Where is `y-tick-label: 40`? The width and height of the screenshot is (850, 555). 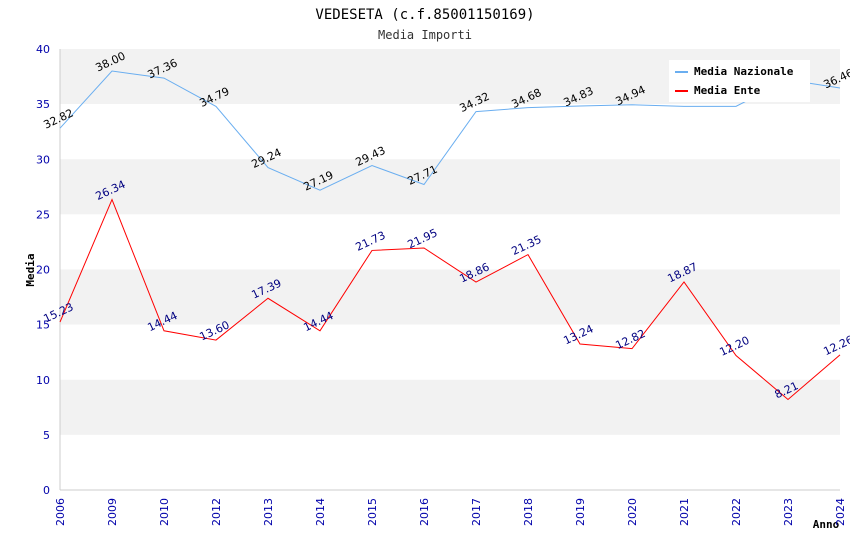 y-tick-label: 40 is located at coordinates (43, 49).